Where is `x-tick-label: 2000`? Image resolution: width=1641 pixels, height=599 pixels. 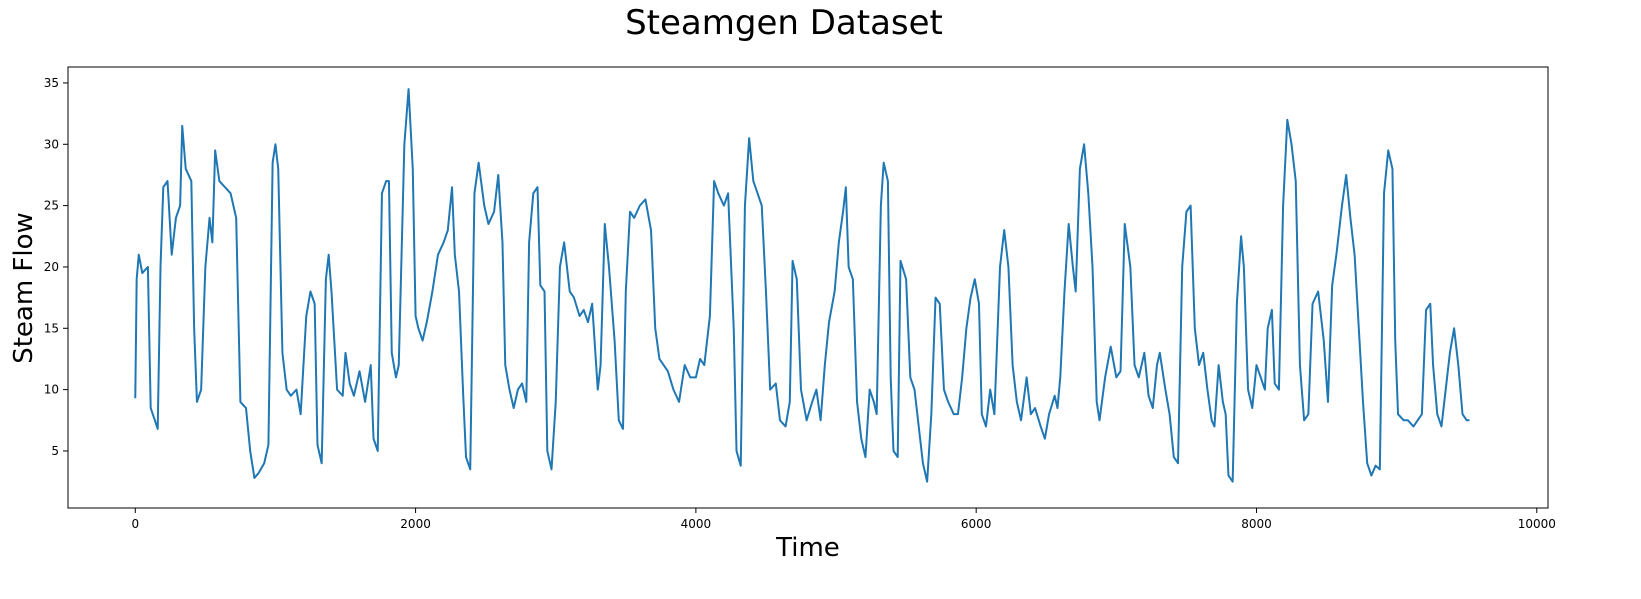
x-tick-label: 2000 is located at coordinates (415, 524).